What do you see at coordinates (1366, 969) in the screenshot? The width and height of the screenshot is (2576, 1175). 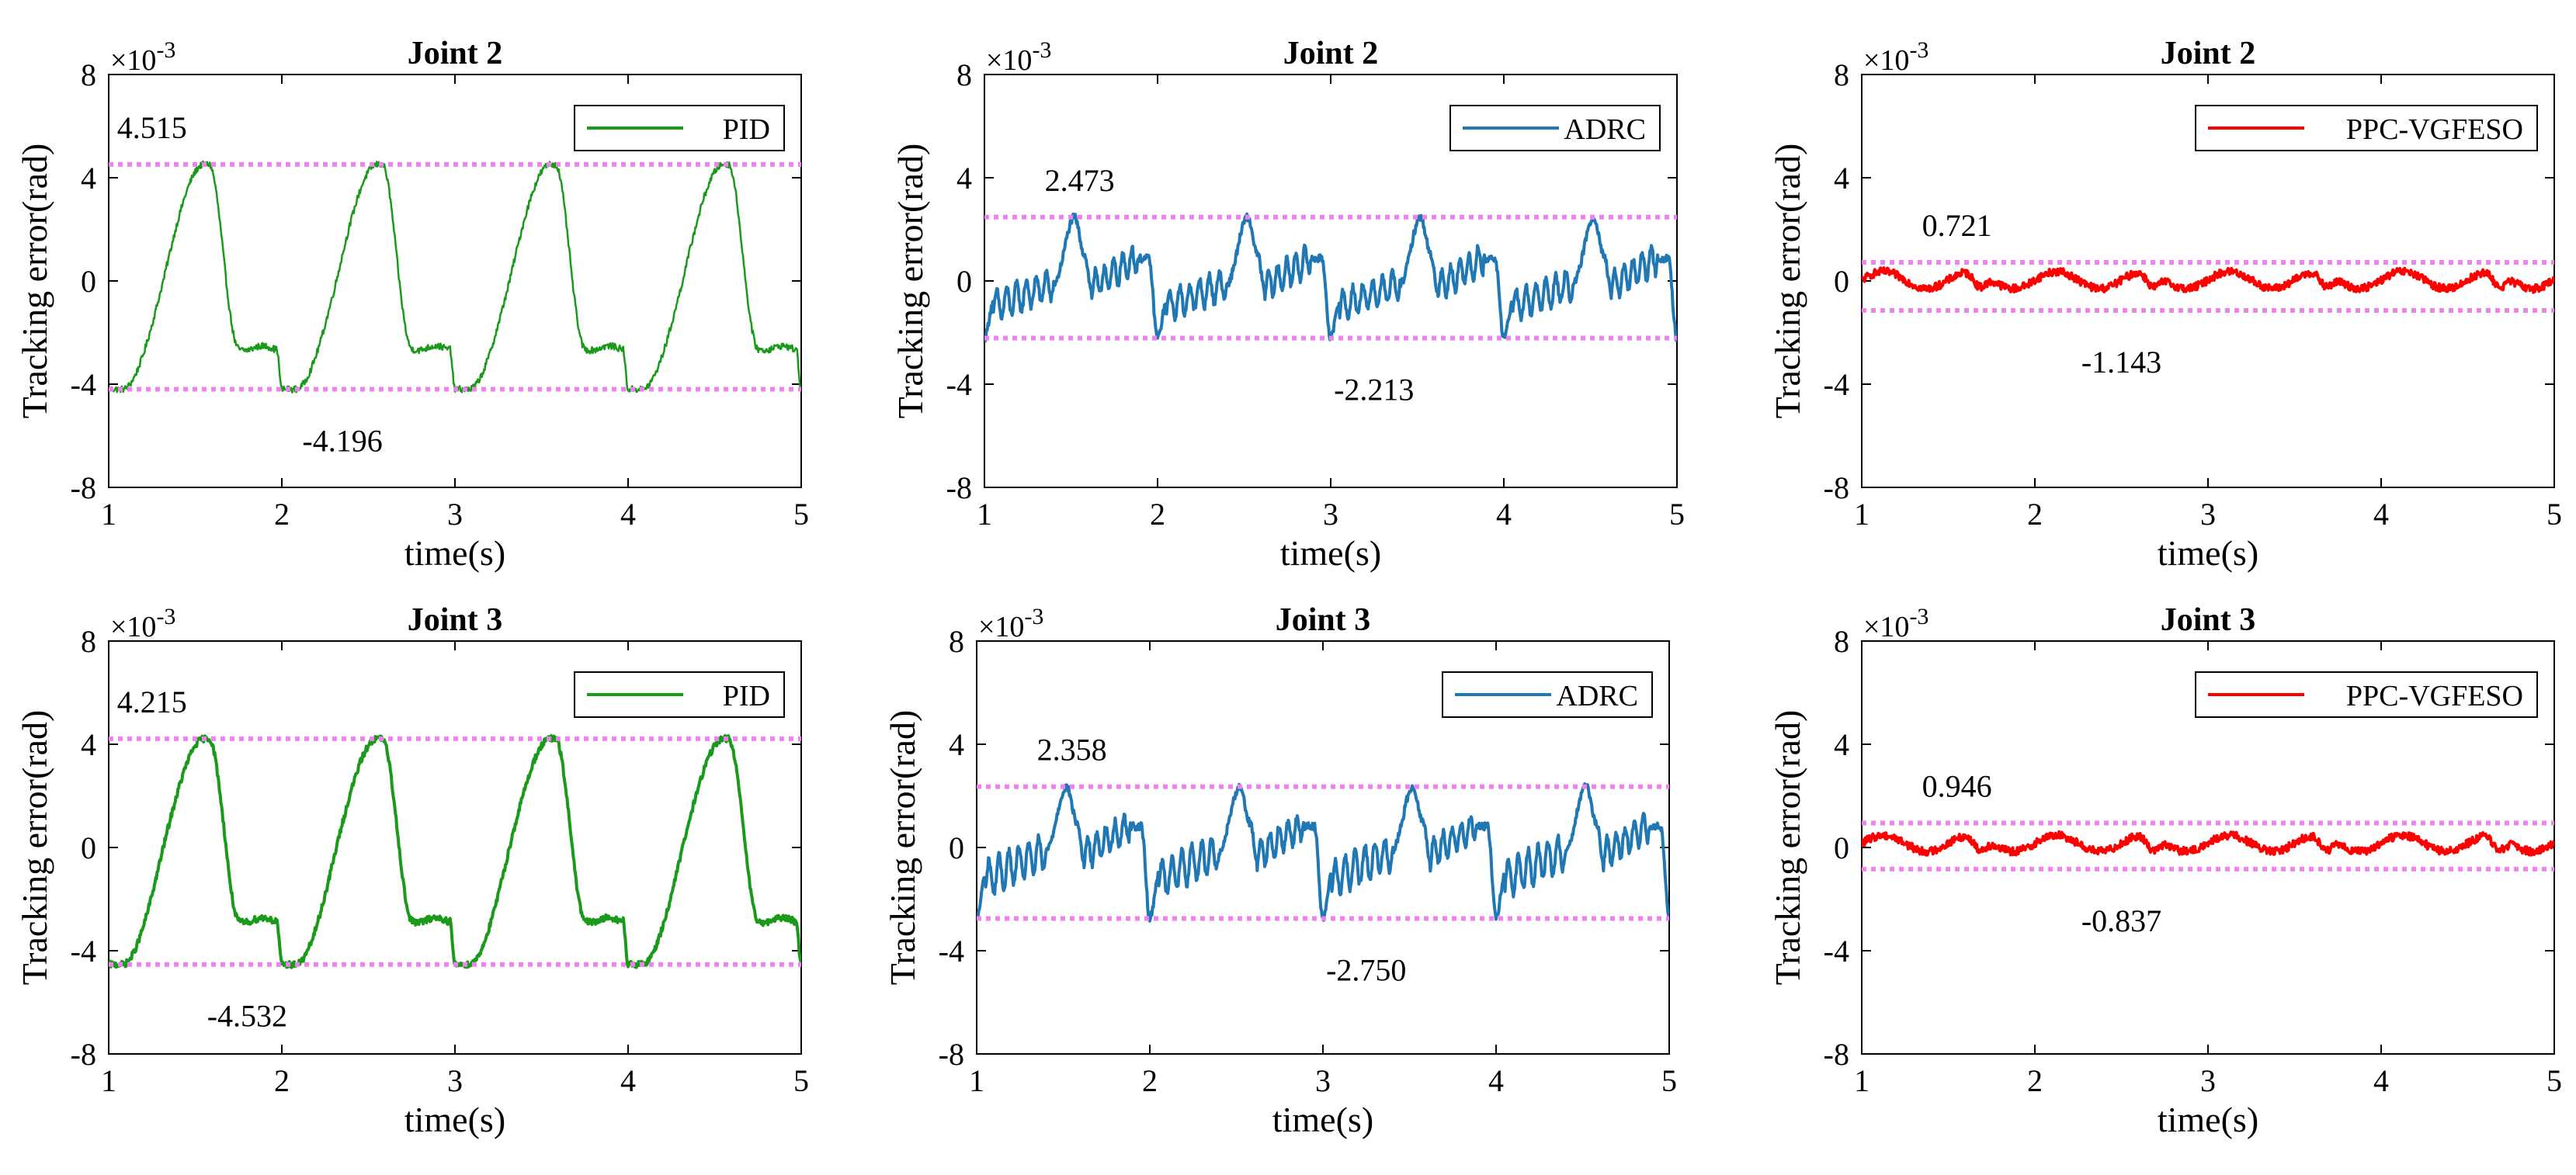 I see `lower-bound-label: -2.750` at bounding box center [1366, 969].